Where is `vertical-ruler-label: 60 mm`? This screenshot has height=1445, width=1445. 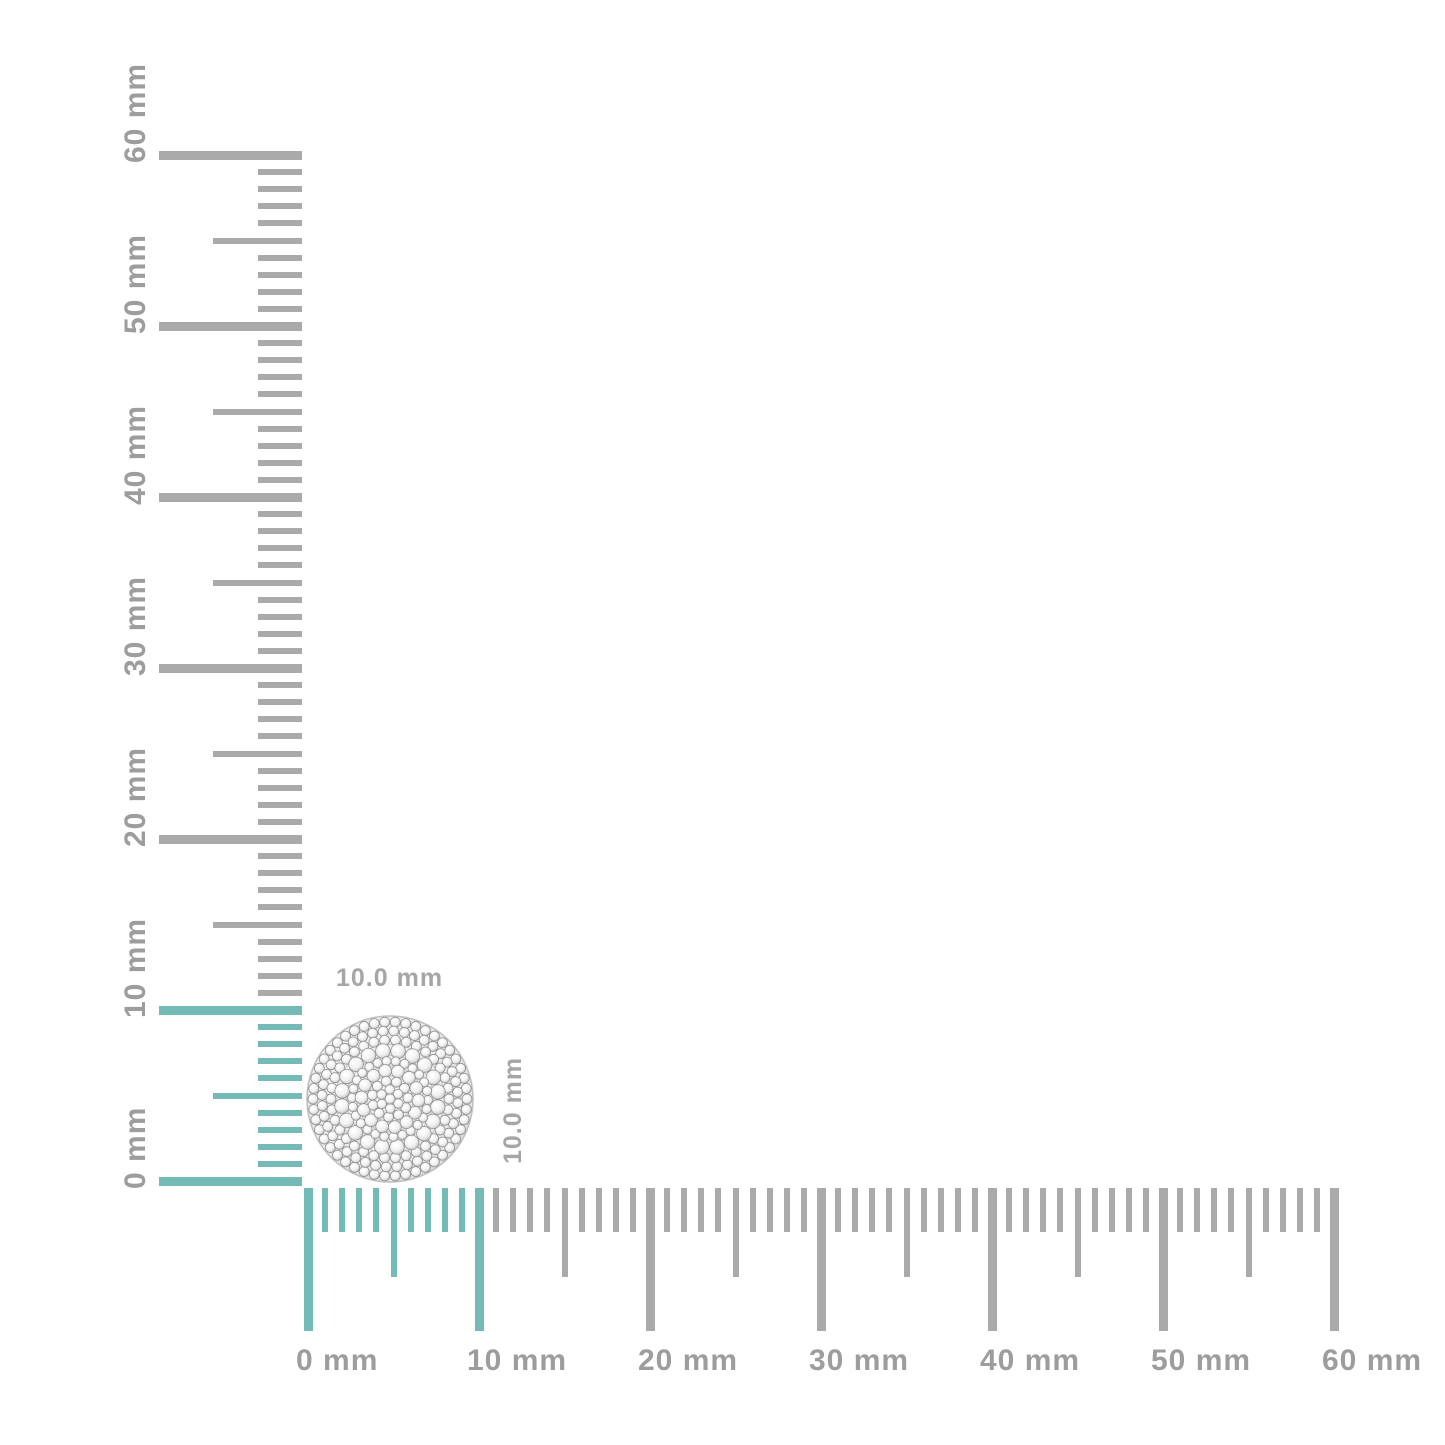
vertical-ruler-label: 60 mm is located at coordinates (135, 112).